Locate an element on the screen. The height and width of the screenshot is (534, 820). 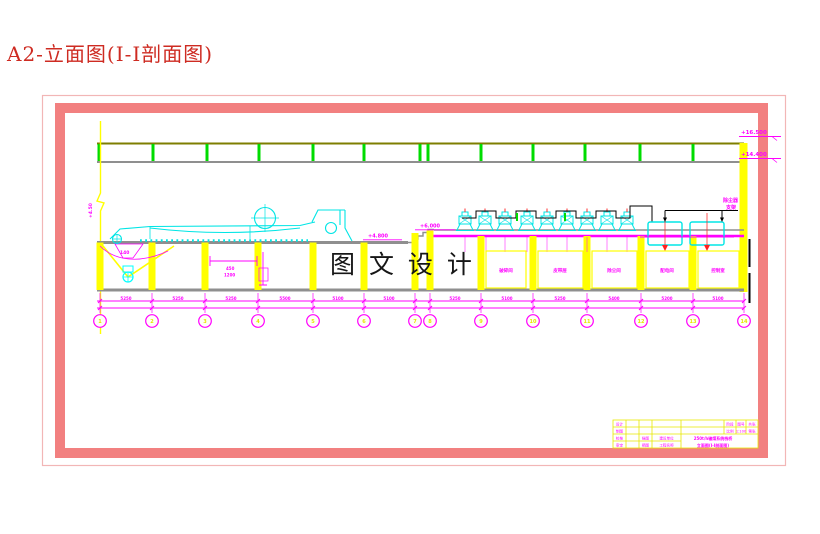
conveyor-machine is located at coordinates (231, 224).